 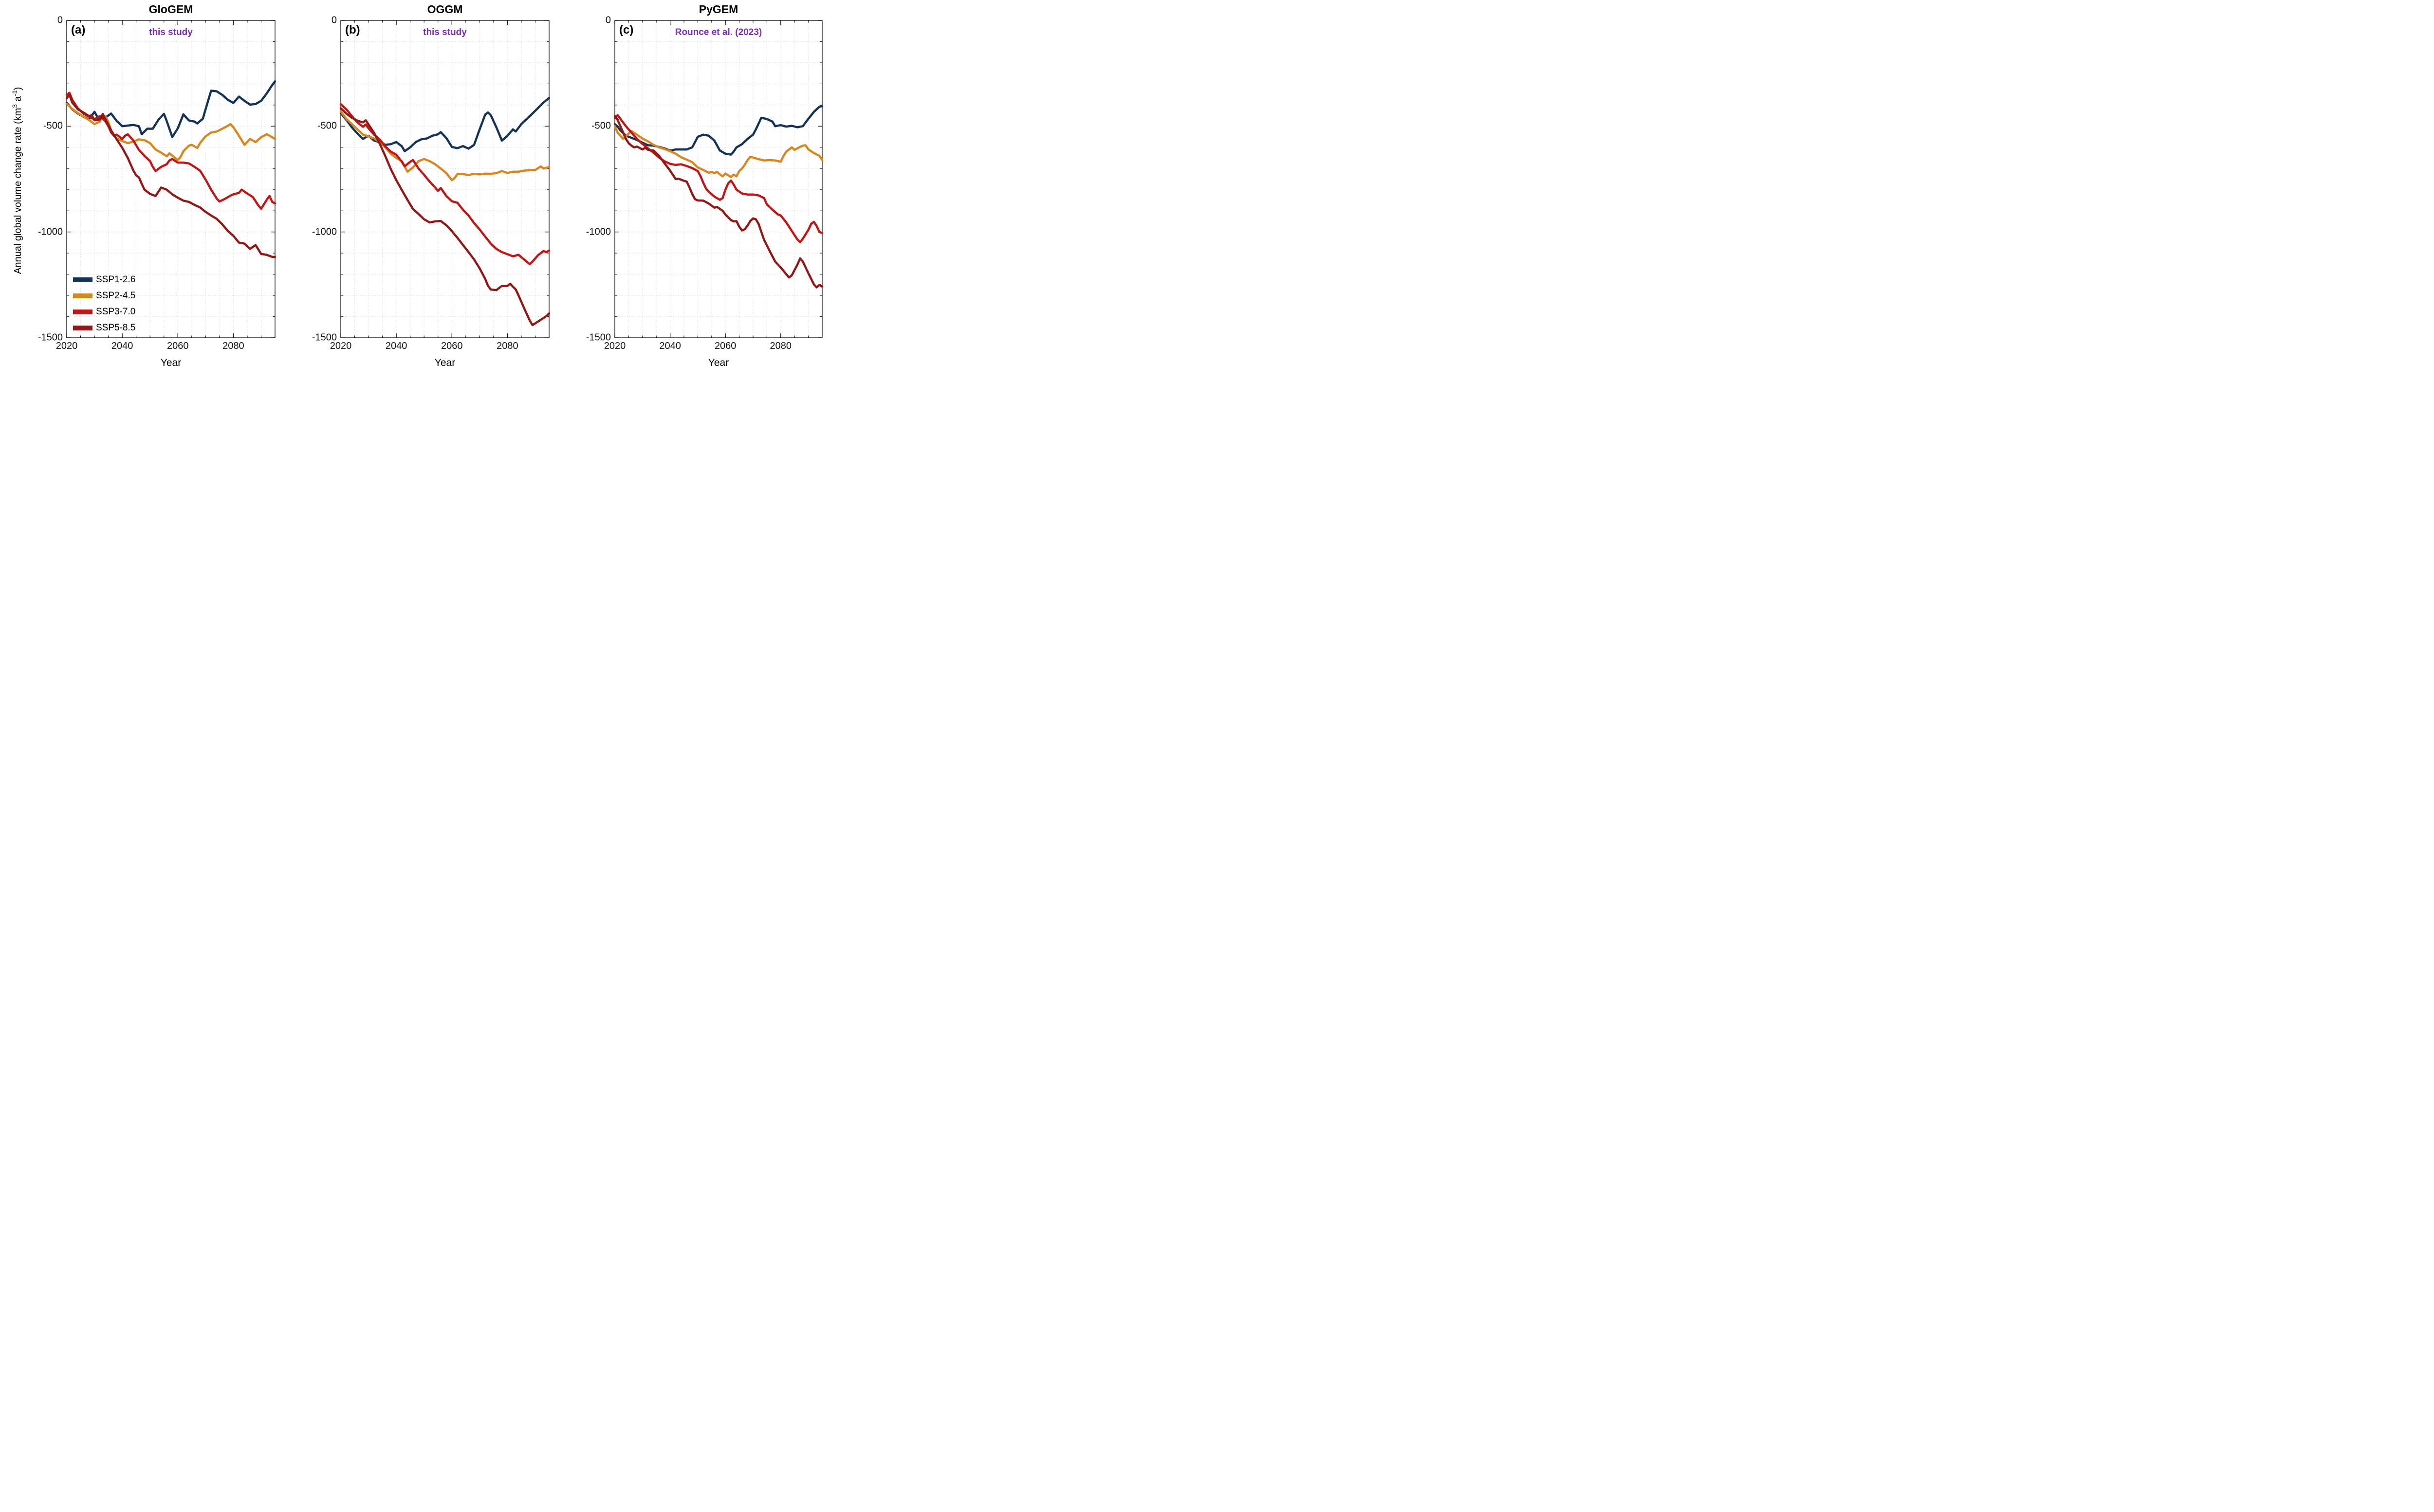 What do you see at coordinates (626, 29) in the screenshot?
I see `panel-c-letter: (c)` at bounding box center [626, 29].